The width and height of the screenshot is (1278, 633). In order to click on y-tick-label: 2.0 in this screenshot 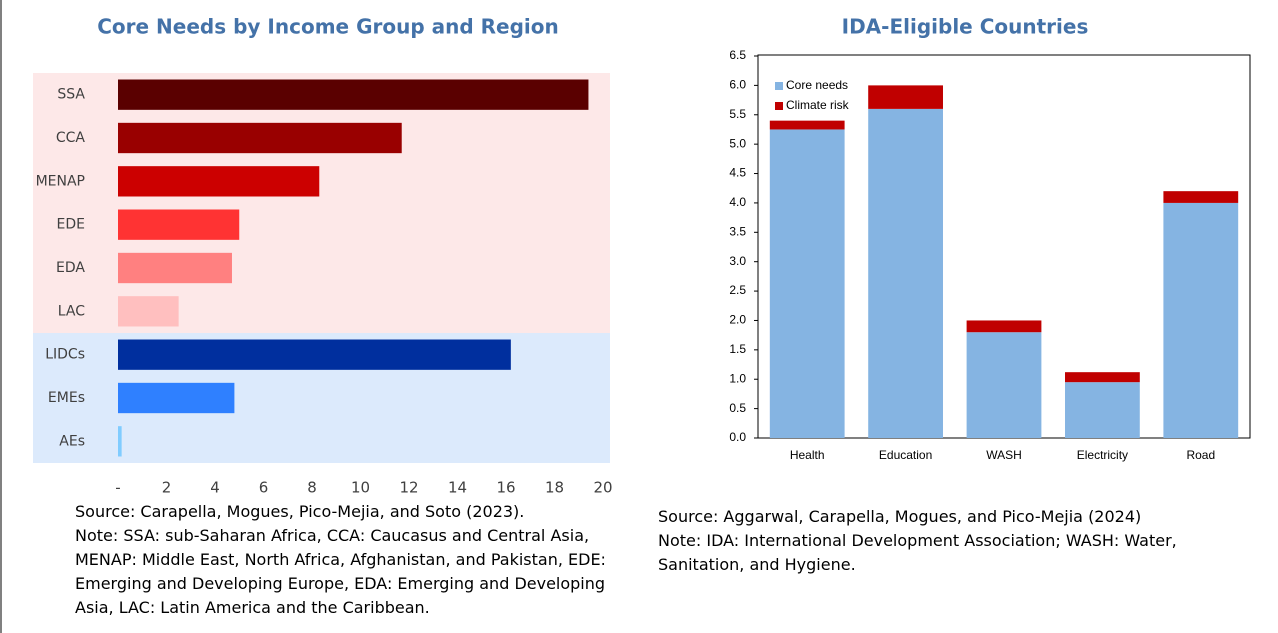, I will do `click(737, 320)`.